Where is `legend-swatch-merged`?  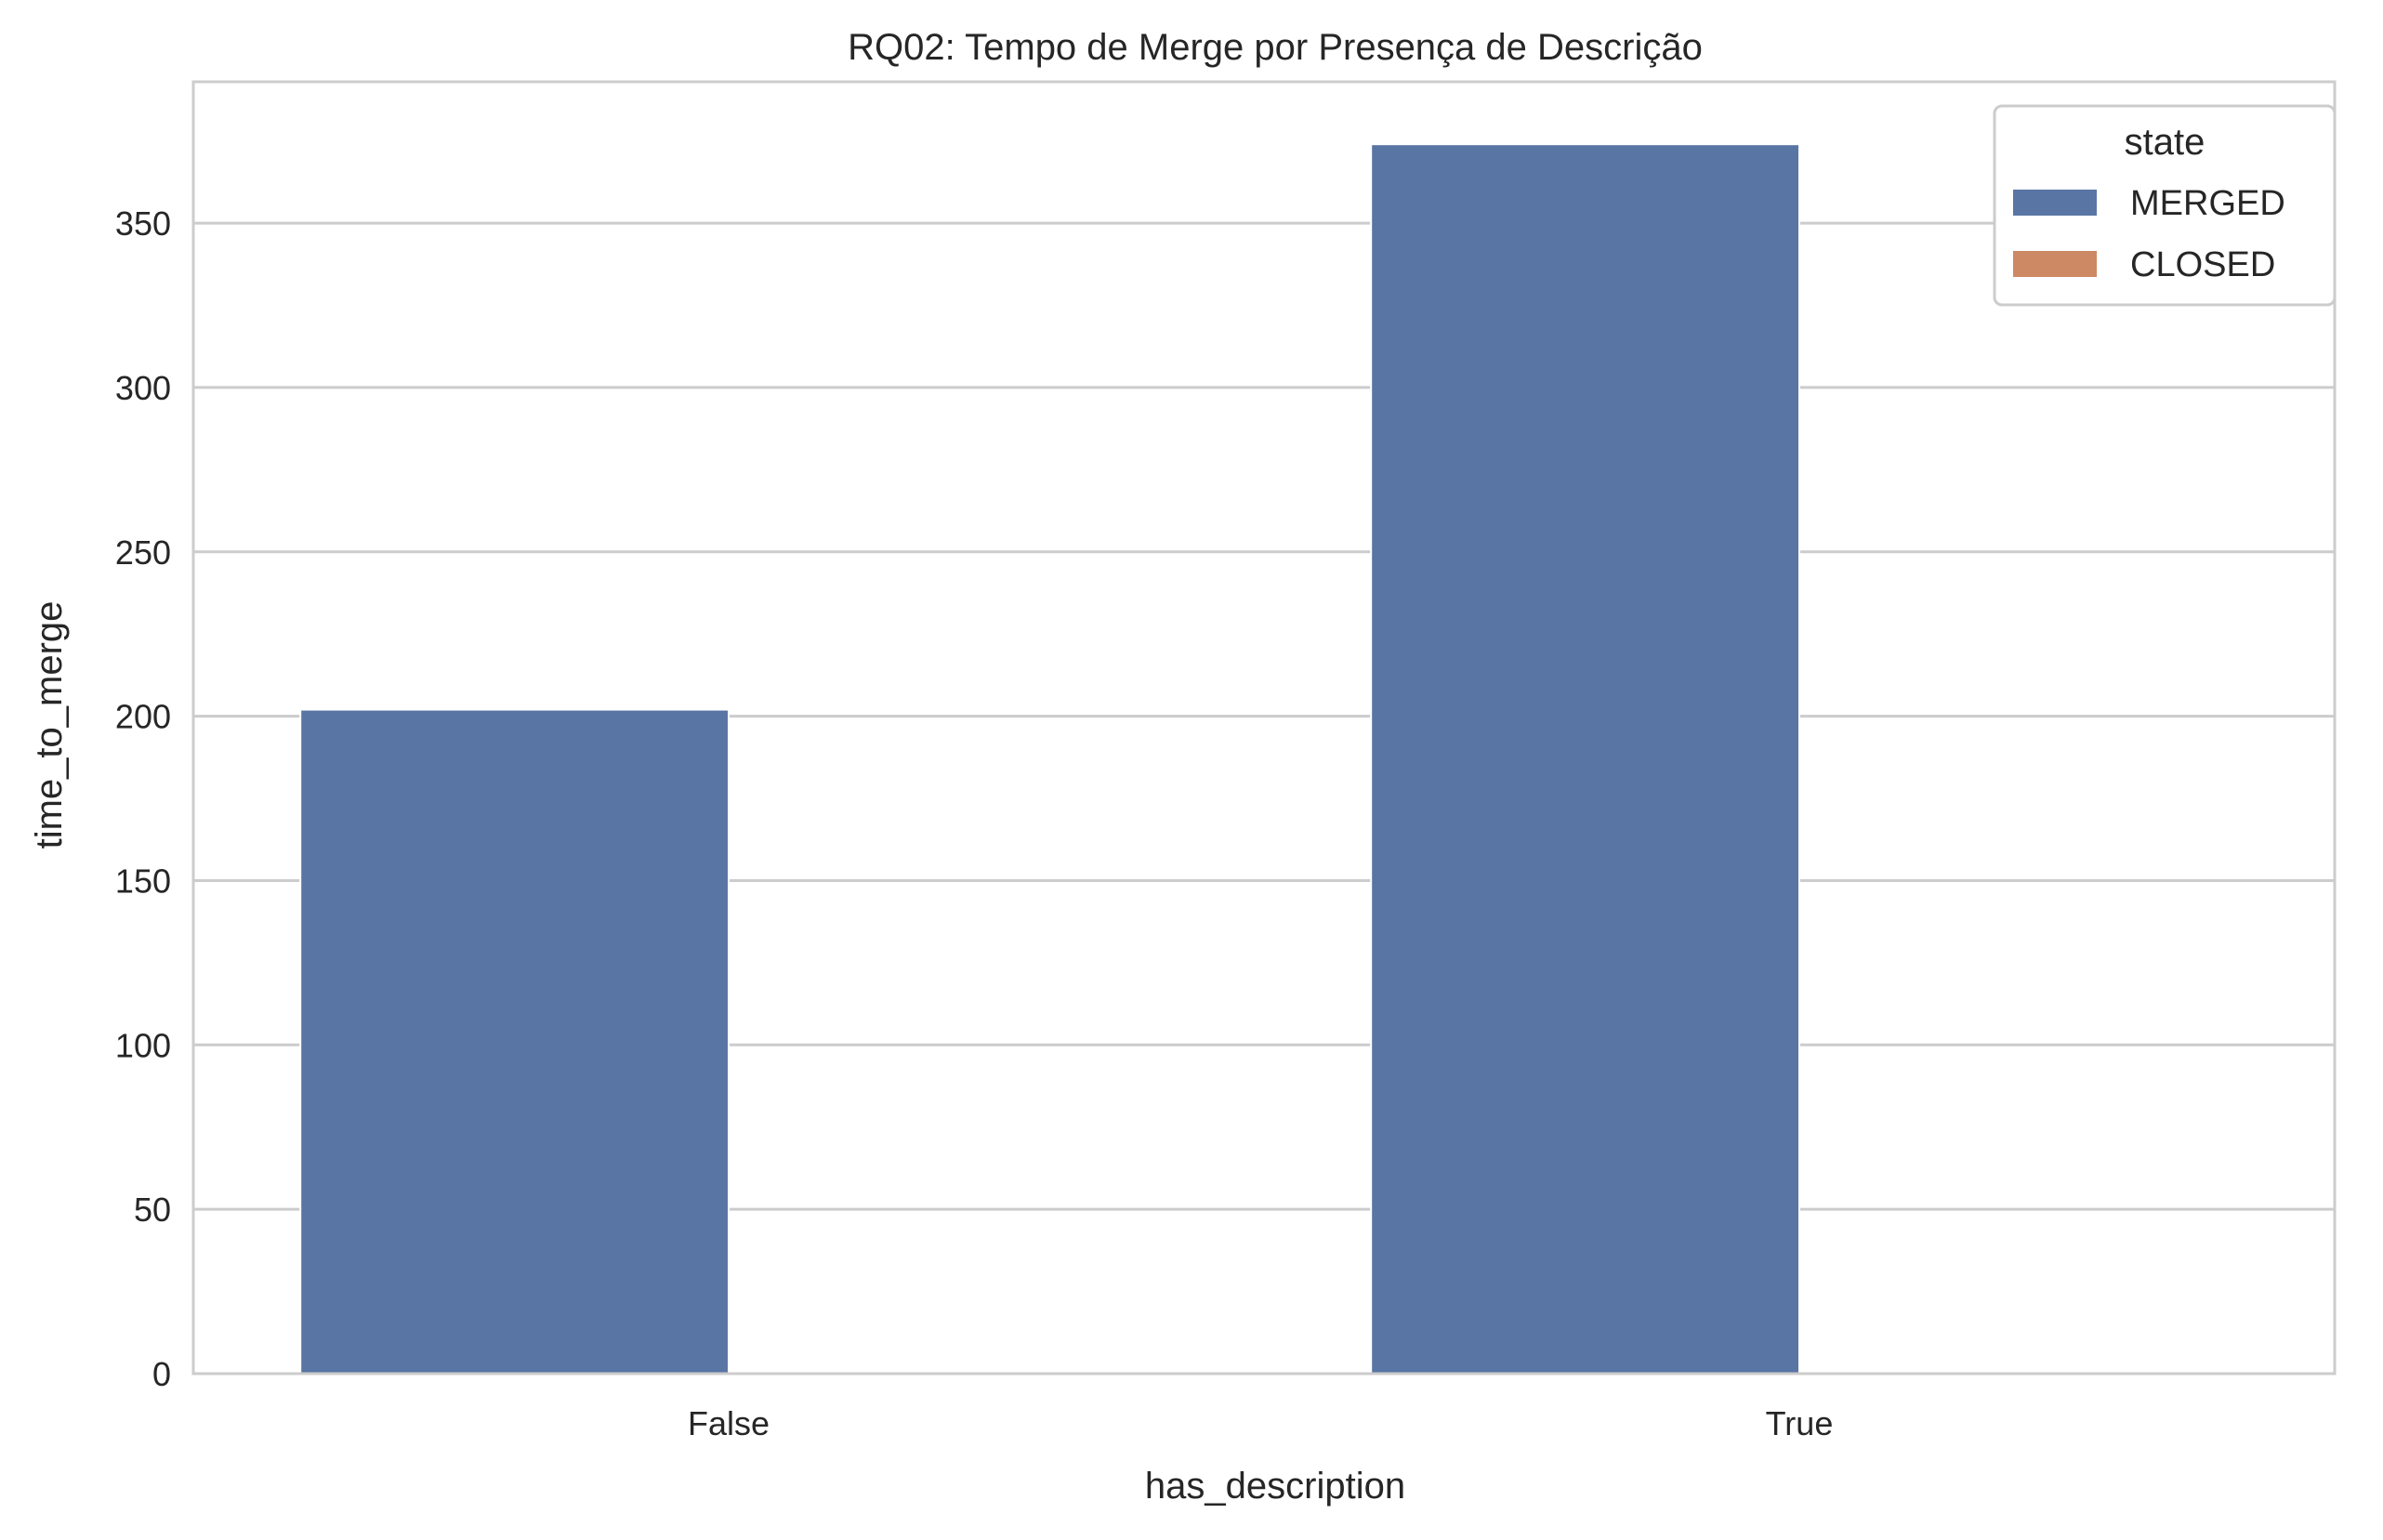 legend-swatch-merged is located at coordinates (2055, 203).